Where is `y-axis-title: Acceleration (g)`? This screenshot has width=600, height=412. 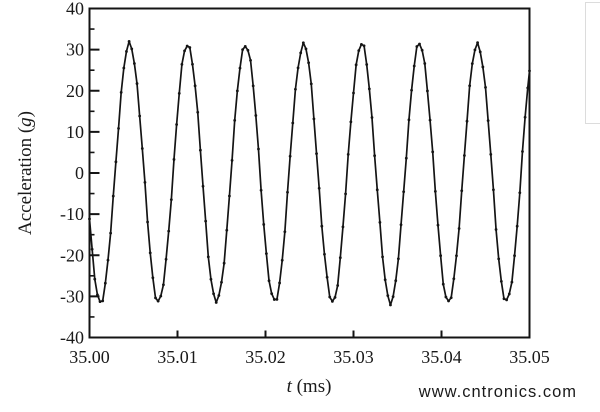
y-axis-title: Acceleration (g) is located at coordinates (25, 173).